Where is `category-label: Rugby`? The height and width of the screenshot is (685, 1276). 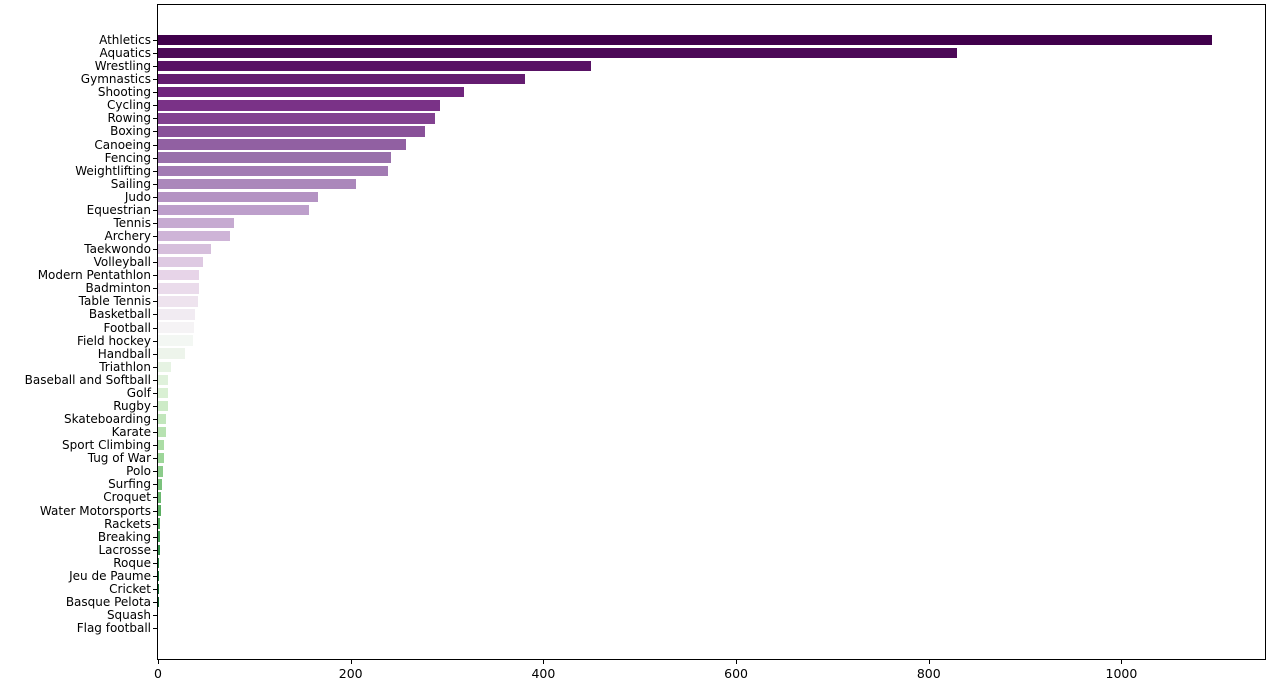
category-label: Rugby is located at coordinates (132, 405).